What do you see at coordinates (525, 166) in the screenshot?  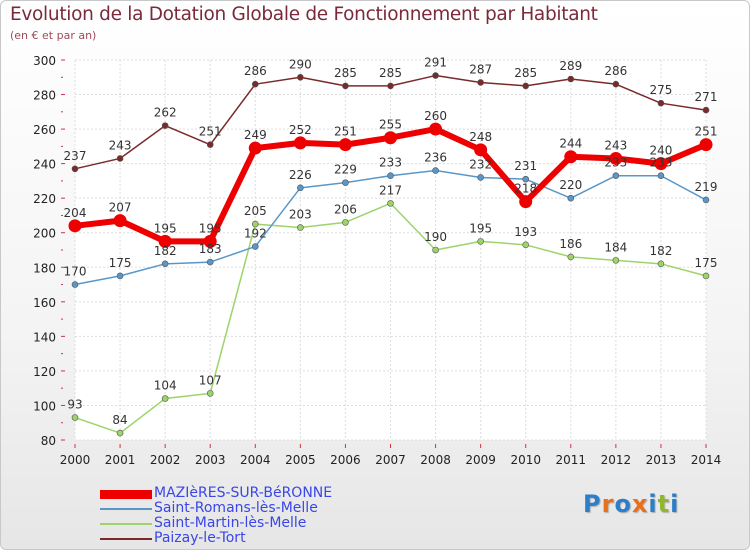 I see `data-label: 231` at bounding box center [525, 166].